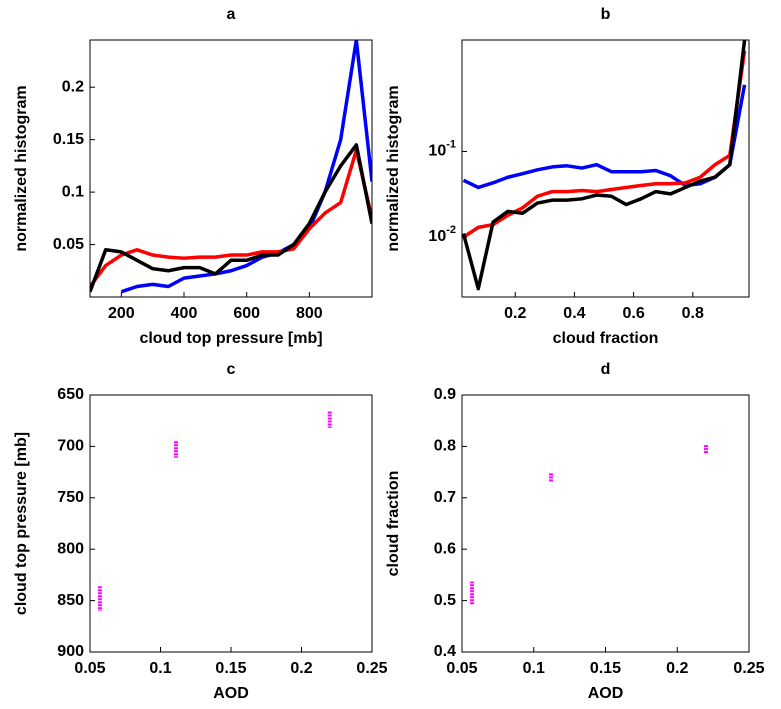 This screenshot has height=709, width=781. I want to click on y-tick-label: 0.4, so click(445, 651).